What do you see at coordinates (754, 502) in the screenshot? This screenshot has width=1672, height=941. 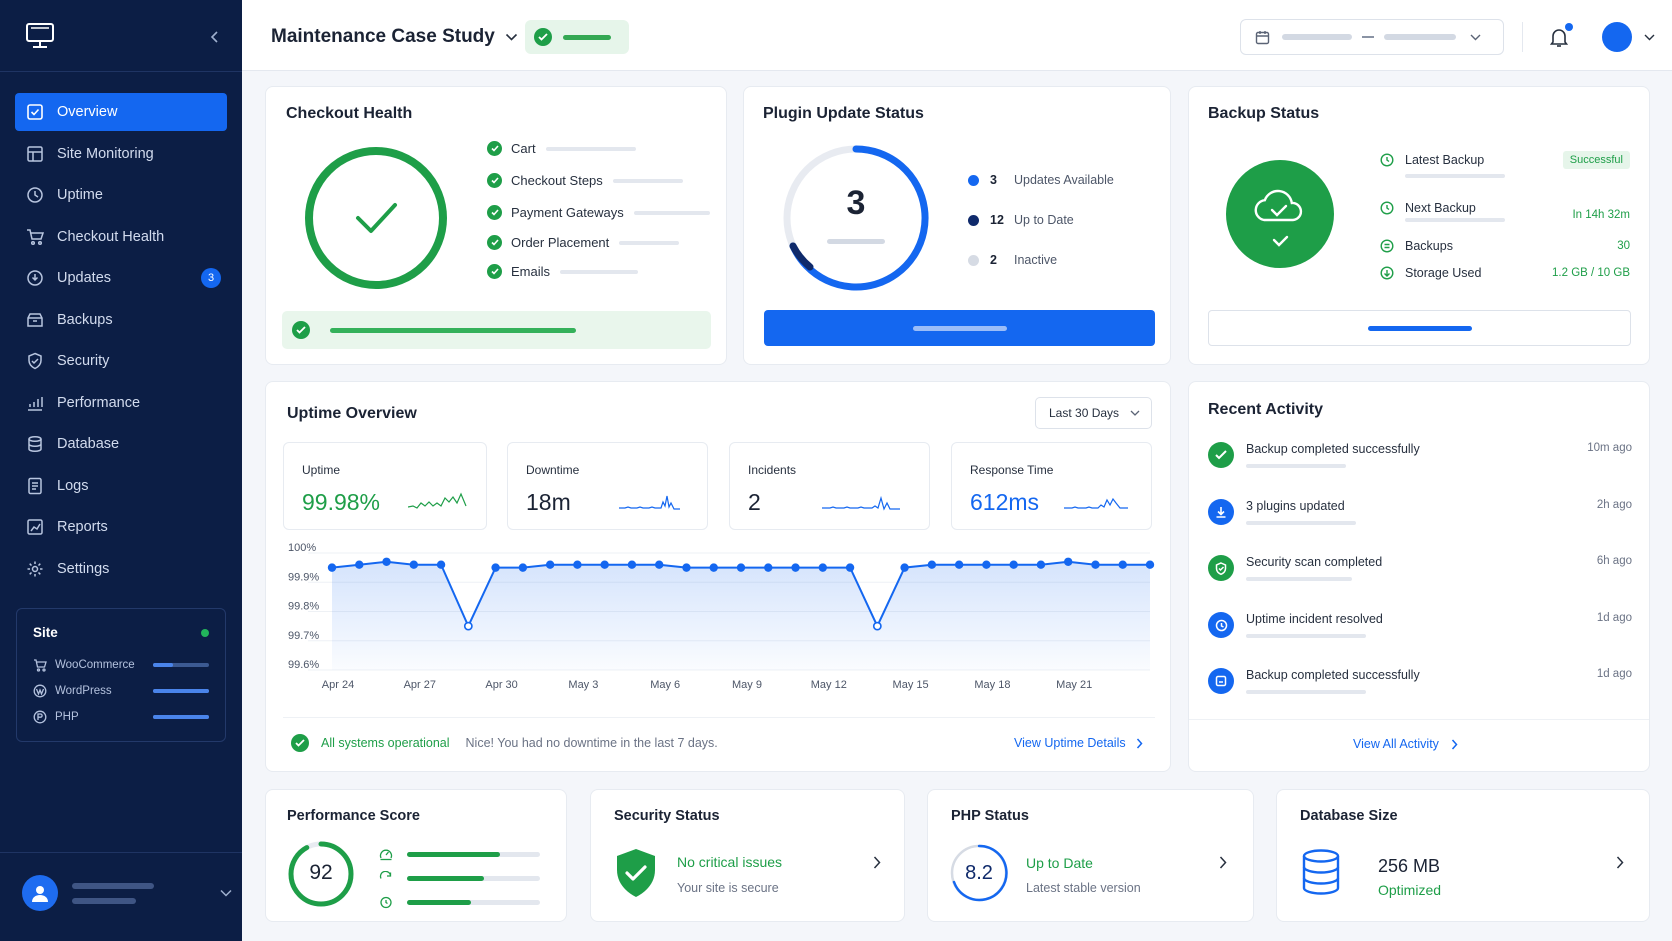 I see `metric-value: 2` at bounding box center [754, 502].